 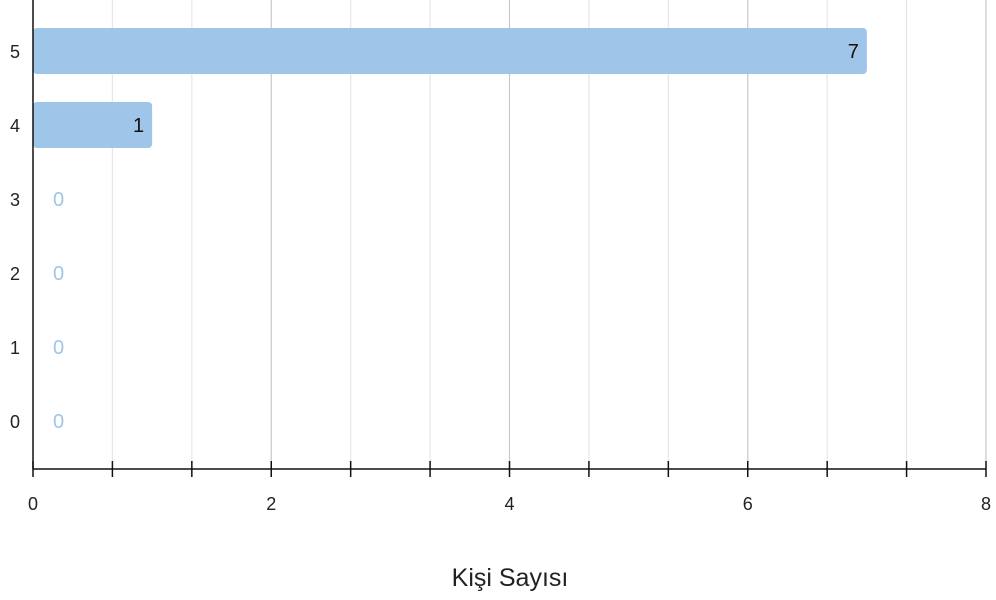 What do you see at coordinates (15, 348) in the screenshot?
I see `y-tick-label: 1` at bounding box center [15, 348].